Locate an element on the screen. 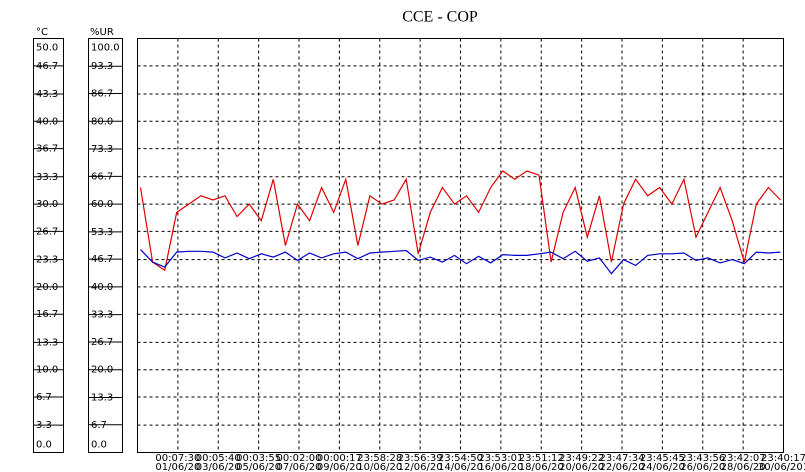 The height and width of the screenshot is (472, 805). x-tick-time: 00:00:17 is located at coordinates (339, 458).